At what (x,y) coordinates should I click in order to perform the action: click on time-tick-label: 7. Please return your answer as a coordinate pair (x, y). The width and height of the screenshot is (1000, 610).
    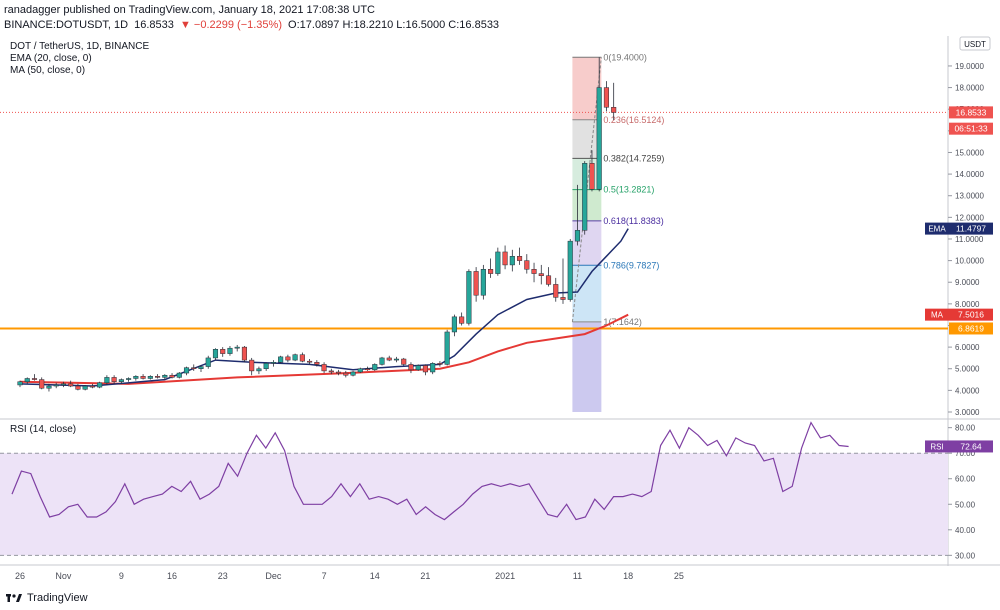
    Looking at the image, I should click on (324, 576).